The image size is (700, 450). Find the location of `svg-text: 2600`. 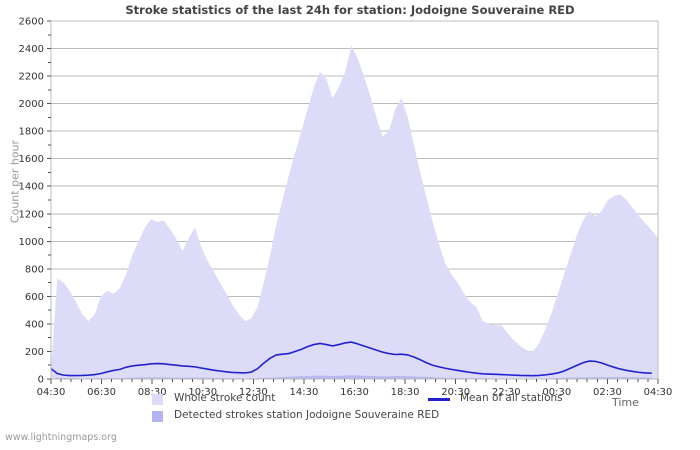

svg-text: 2600 is located at coordinates (31, 22).